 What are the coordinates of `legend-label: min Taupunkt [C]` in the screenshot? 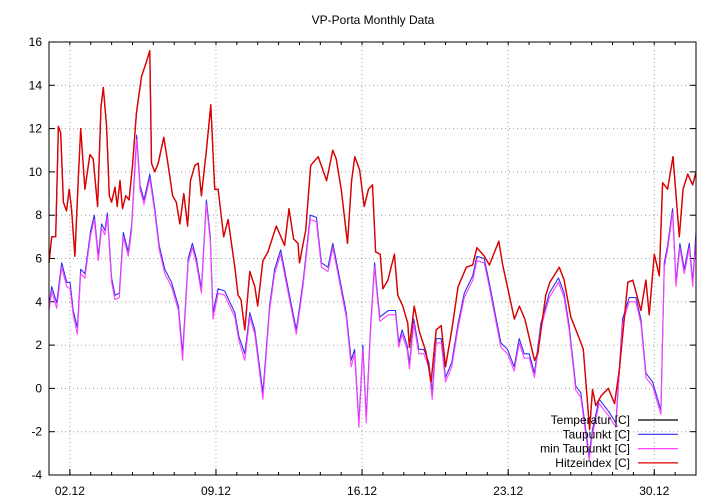 It's located at (585, 449).